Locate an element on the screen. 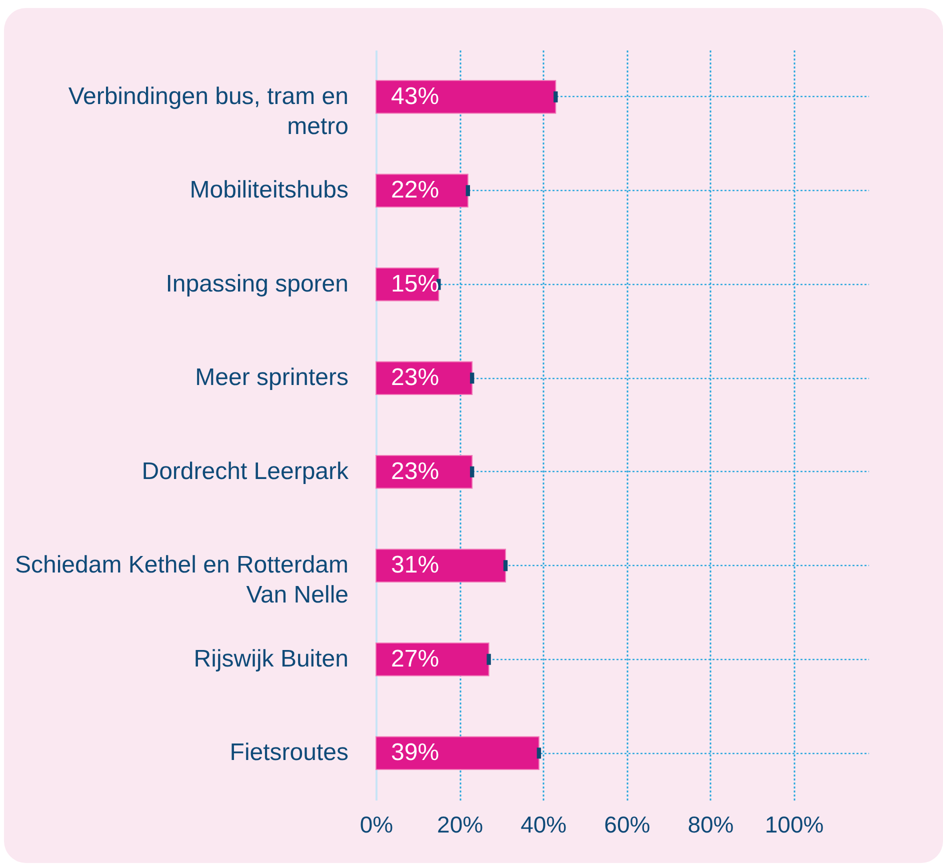 The width and height of the screenshot is (943, 865). y-tick-label: Meer sprinters is located at coordinates (271, 378).